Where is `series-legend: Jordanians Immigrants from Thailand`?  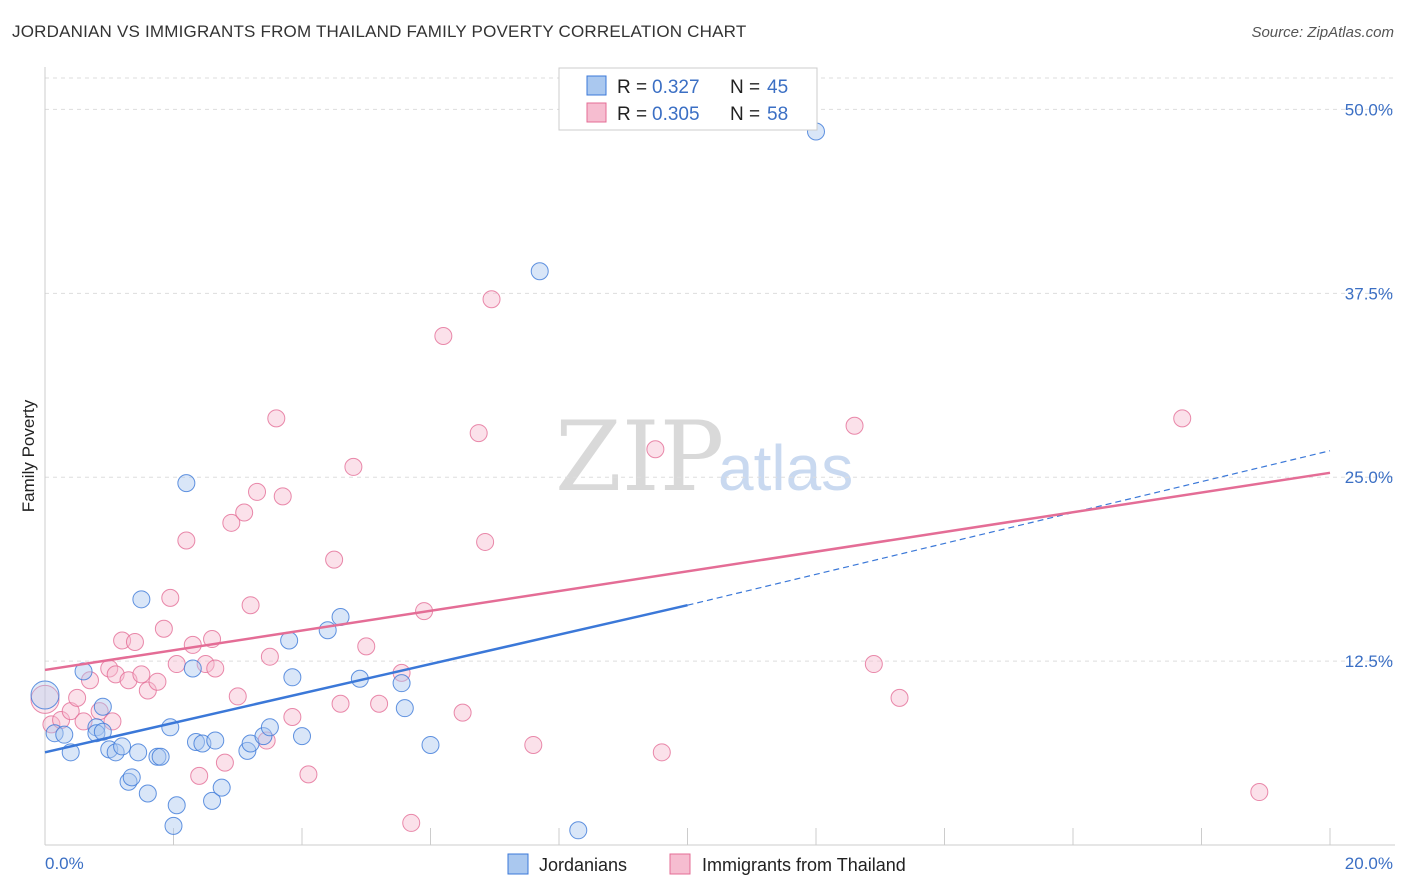
series-legend: Jordanians Immigrants from Thailand is located at coordinates (706, 864).